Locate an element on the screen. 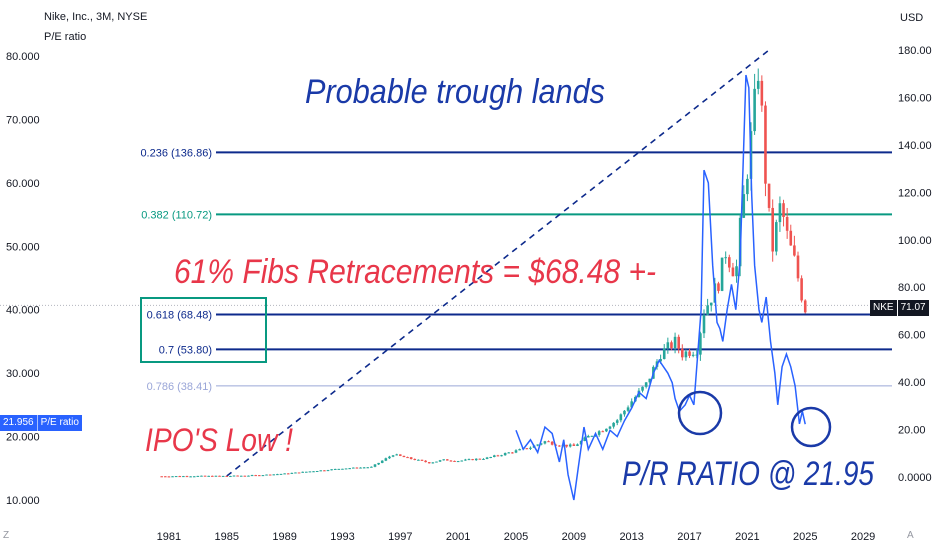 Image resolution: width=932 pixels, height=550 pixels. ratio-annotation: P/R RATIO @ 21.95 is located at coordinates (748, 474).